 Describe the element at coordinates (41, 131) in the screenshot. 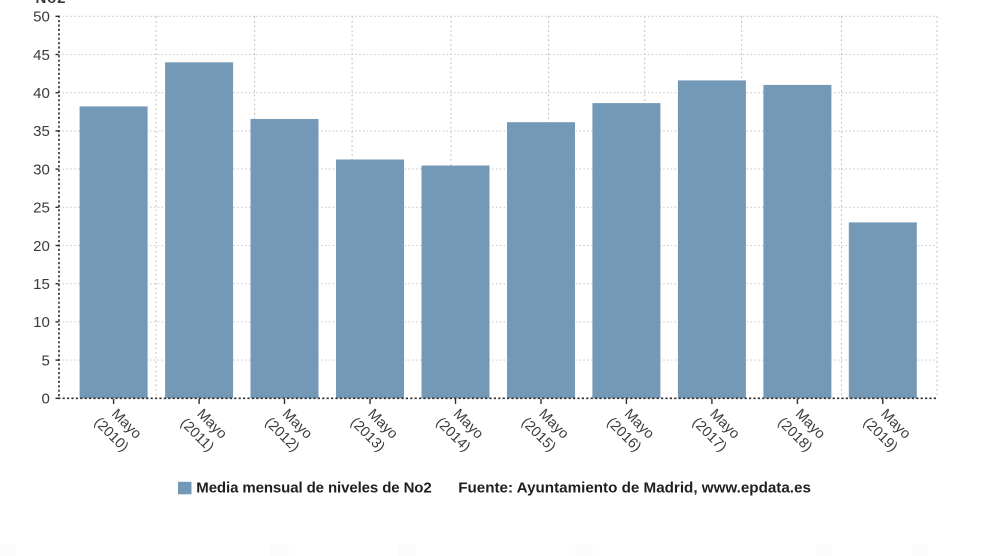

I see `svg-text: 35` at that location.